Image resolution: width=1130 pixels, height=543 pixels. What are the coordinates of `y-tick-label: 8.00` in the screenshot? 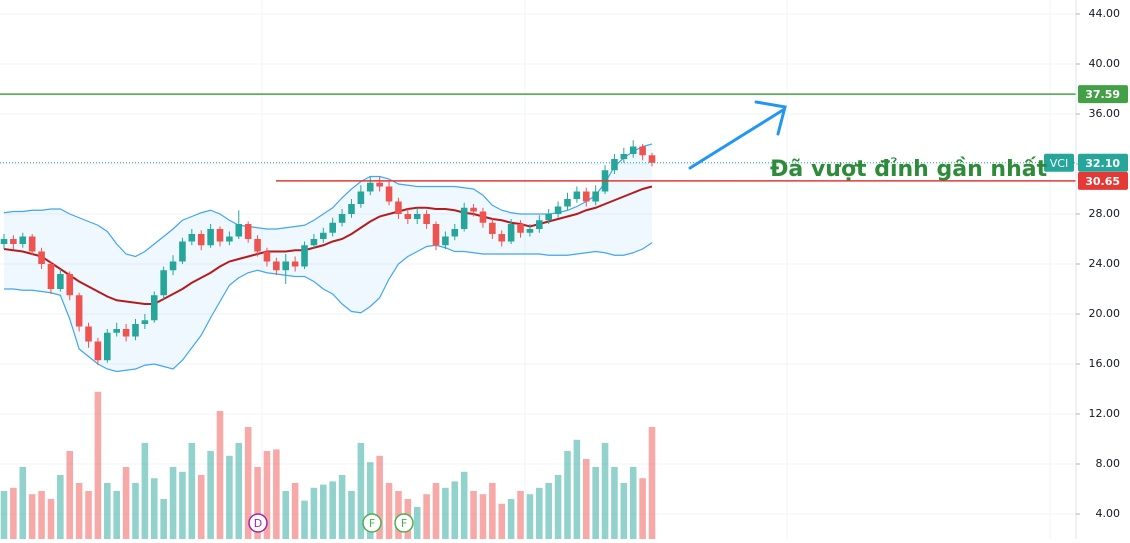 It's located at (1108, 463).